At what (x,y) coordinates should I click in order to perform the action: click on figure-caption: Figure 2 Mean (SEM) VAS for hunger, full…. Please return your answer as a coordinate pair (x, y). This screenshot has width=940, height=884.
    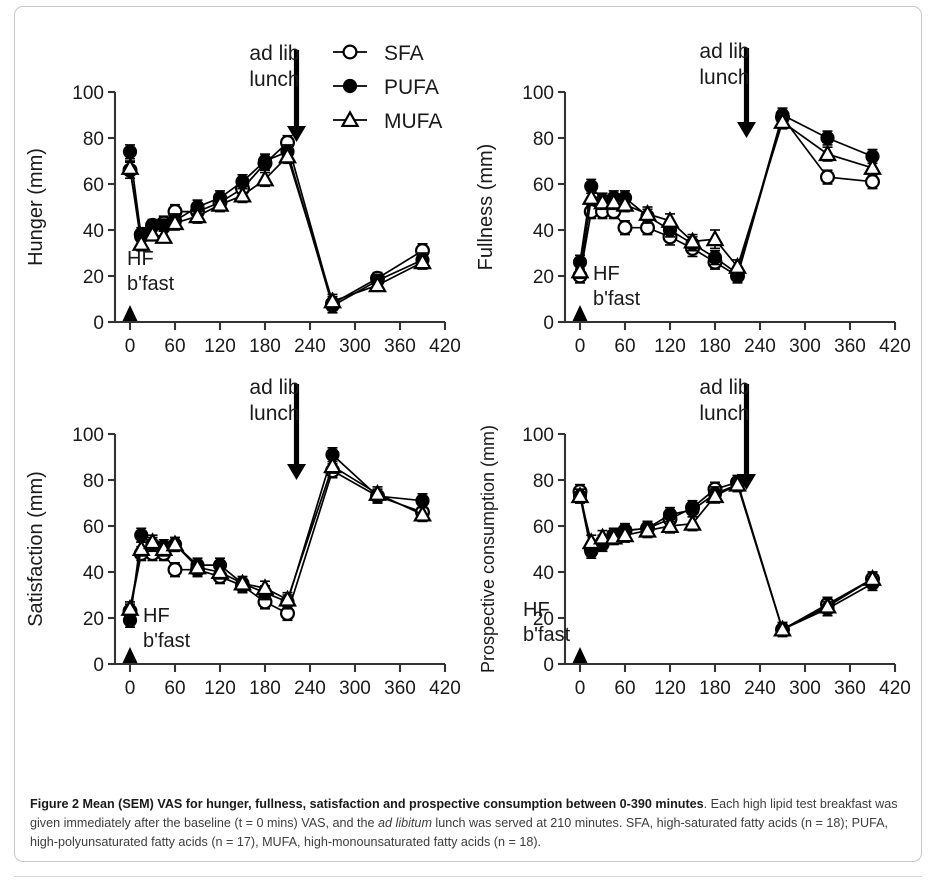
    Looking at the image, I should click on (470, 823).